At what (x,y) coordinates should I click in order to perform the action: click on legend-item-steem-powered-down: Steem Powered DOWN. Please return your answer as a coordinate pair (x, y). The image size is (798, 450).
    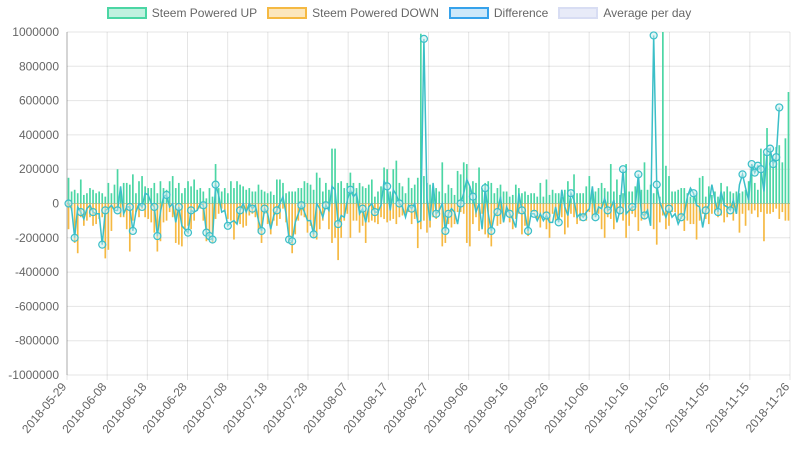
    Looking at the image, I should click on (353, 13).